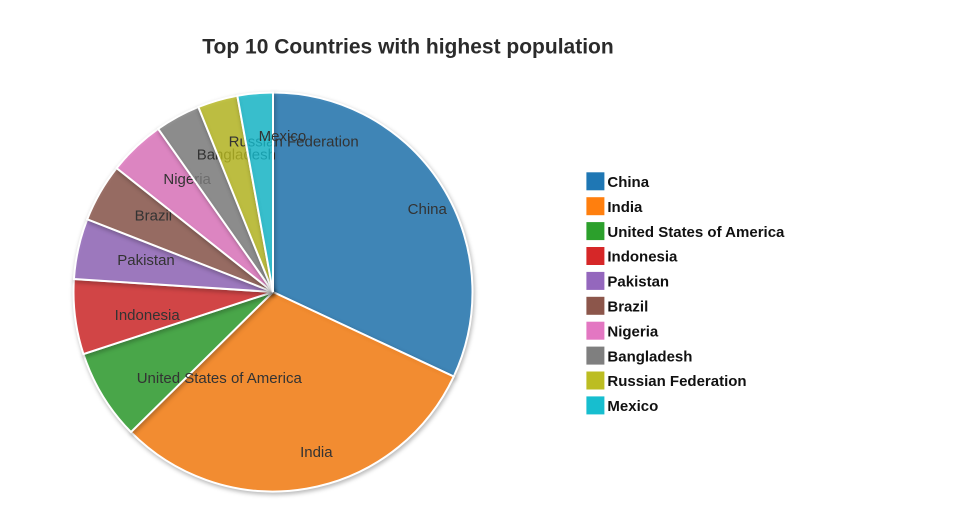  I want to click on svg-text: Bangladesh, so click(649, 356).